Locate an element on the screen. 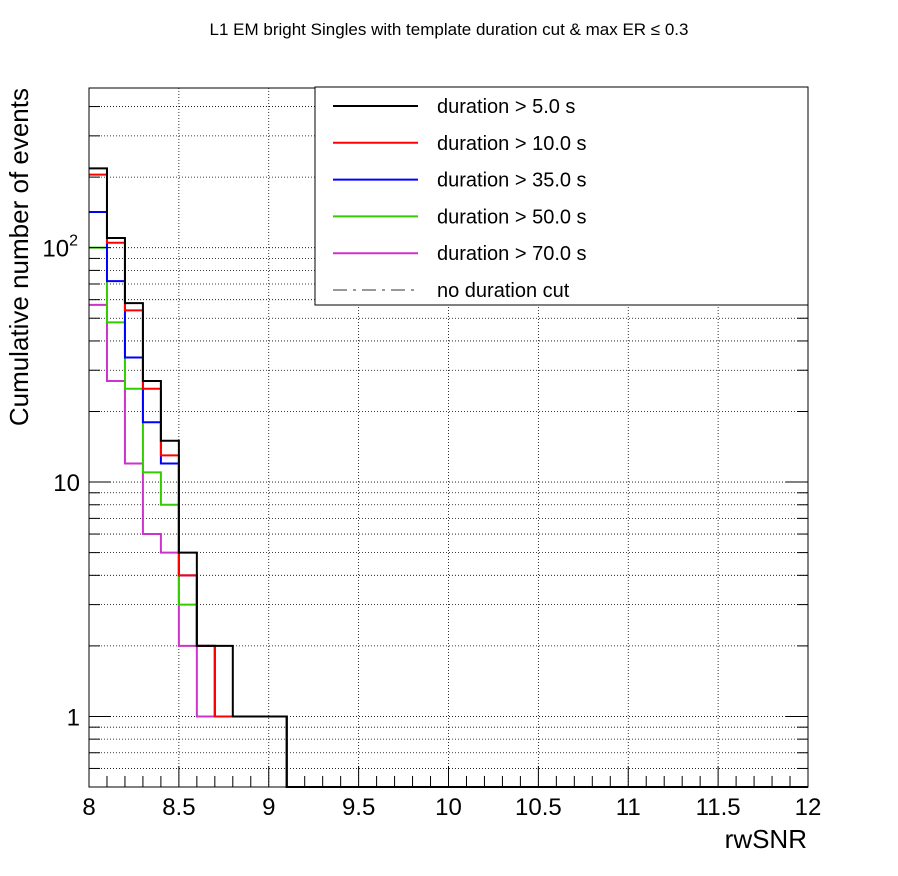  x-axis-title: rwSNR is located at coordinates (766, 839).